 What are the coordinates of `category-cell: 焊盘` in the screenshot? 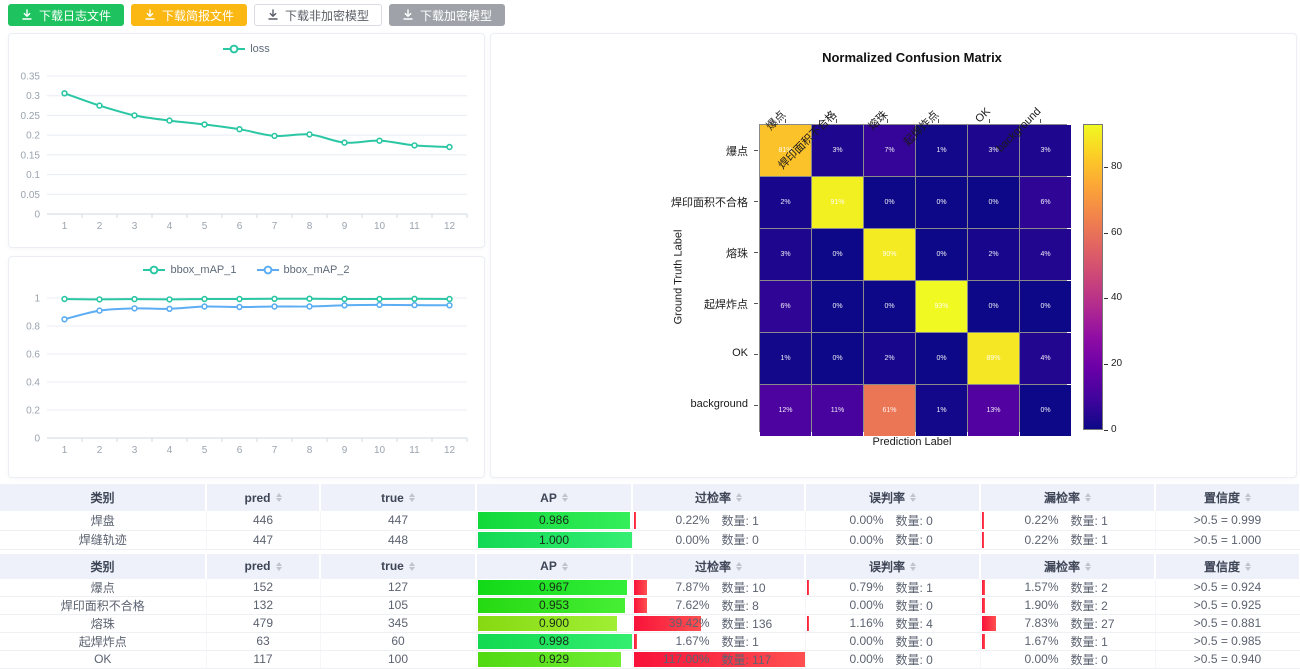 It's located at (103, 521).